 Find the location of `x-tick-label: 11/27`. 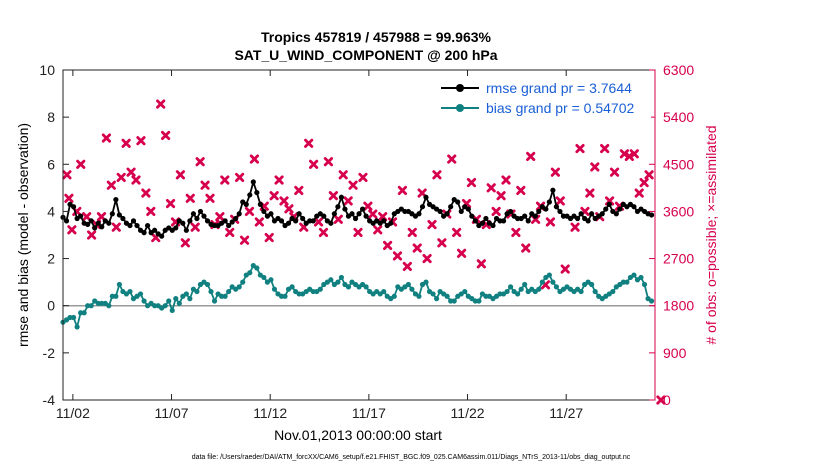

x-tick-label: 11/27 is located at coordinates (566, 413).